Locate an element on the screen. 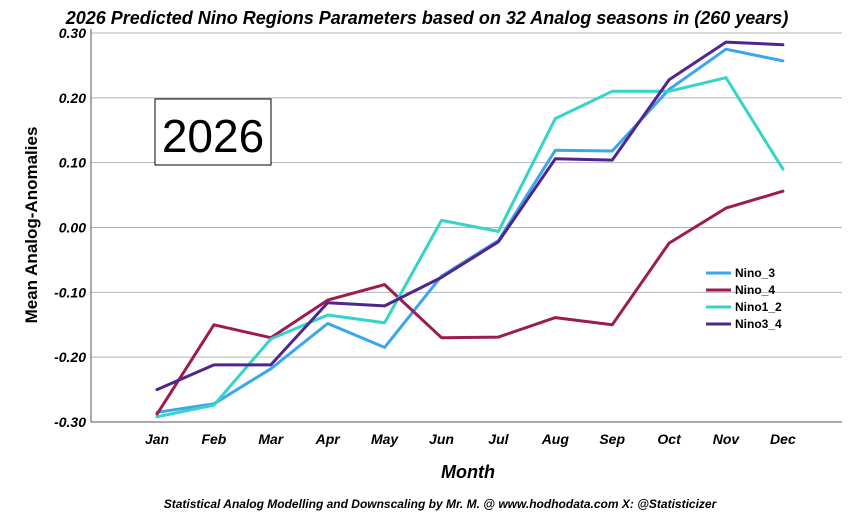 The height and width of the screenshot is (524, 854). x-tick-label: May is located at coordinates (385, 439).